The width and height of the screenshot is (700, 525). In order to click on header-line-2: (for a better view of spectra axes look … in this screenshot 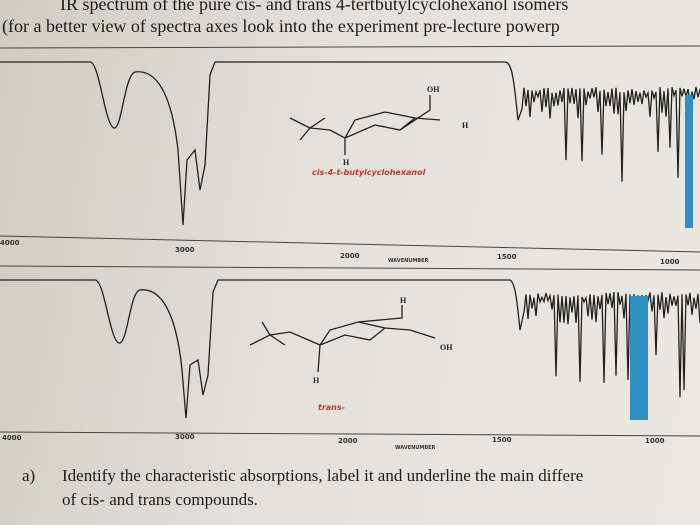, I will do `click(281, 26)`.